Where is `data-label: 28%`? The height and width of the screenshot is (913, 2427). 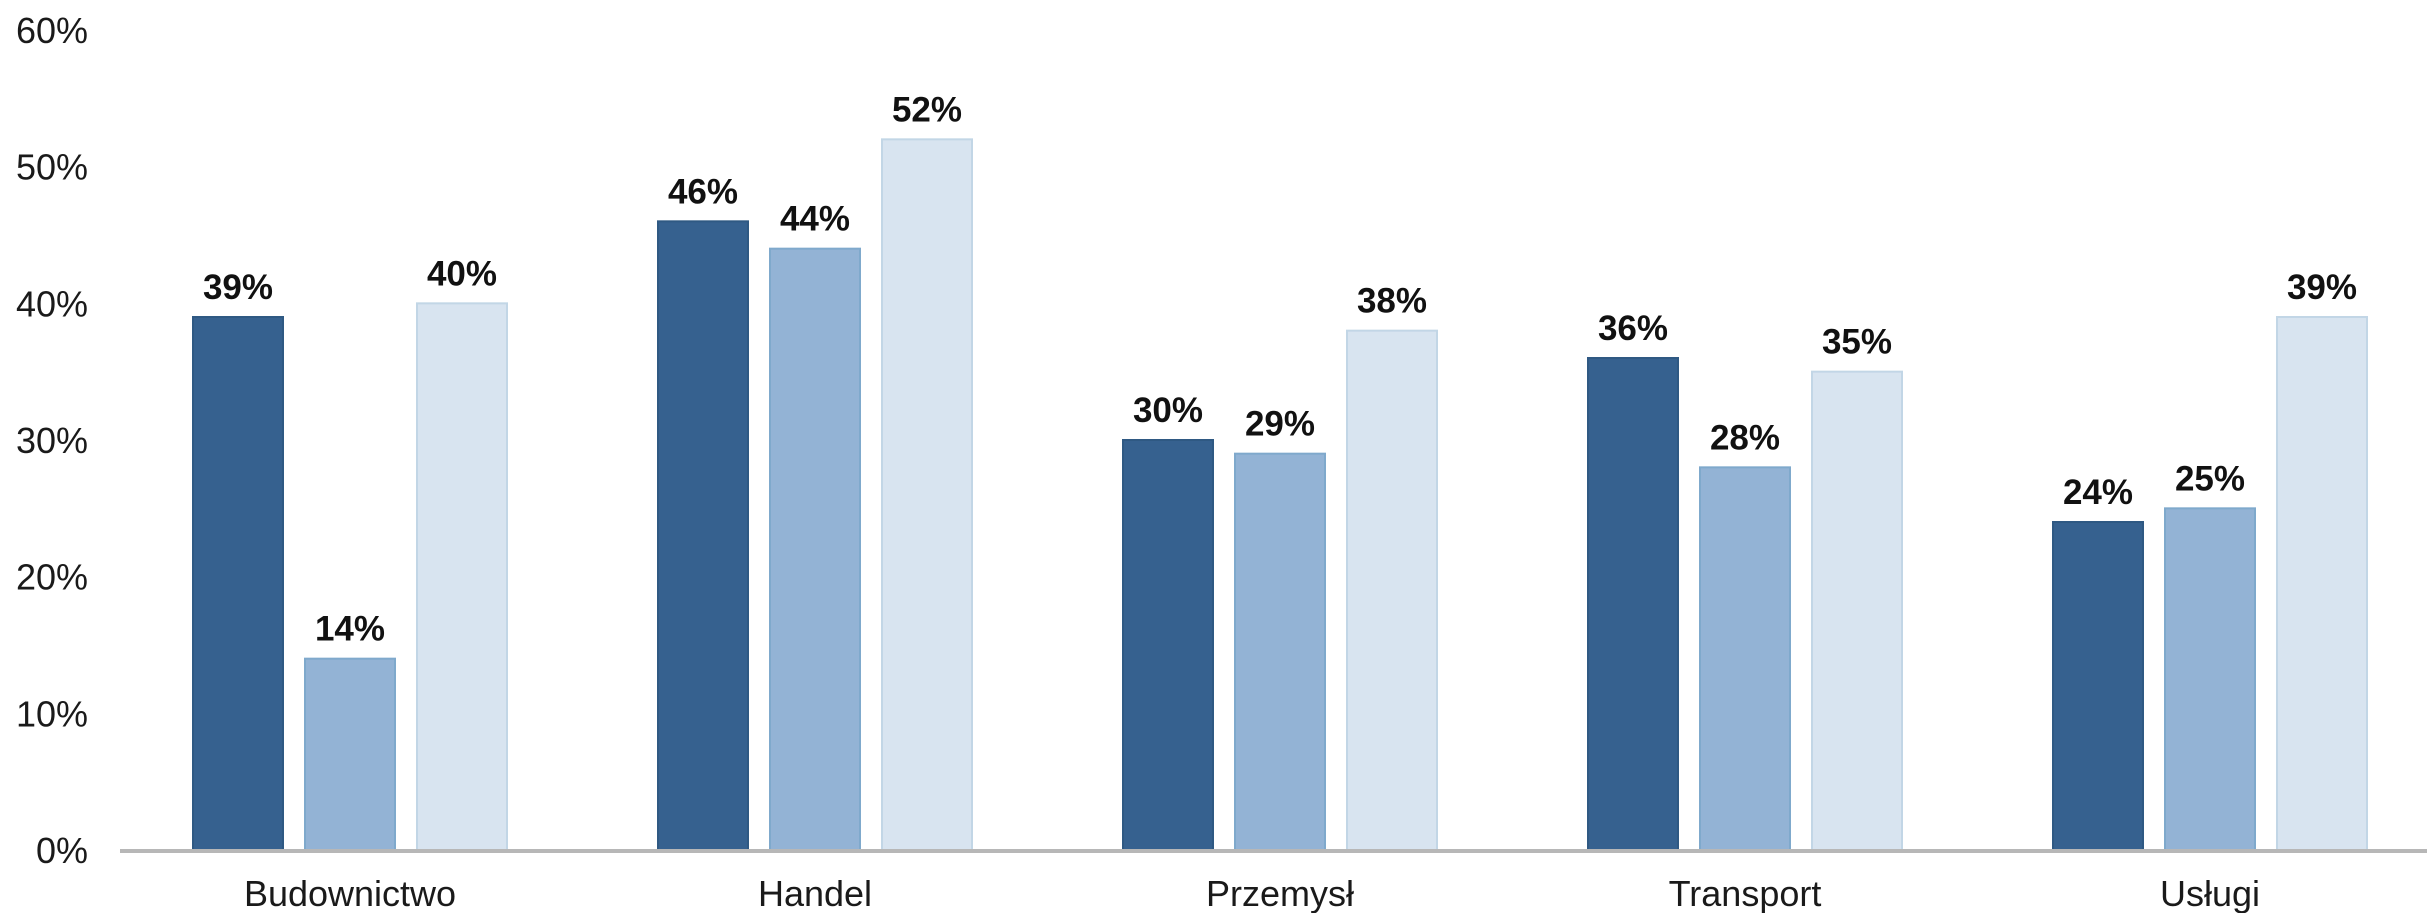 data-label: 28% is located at coordinates (1745, 437).